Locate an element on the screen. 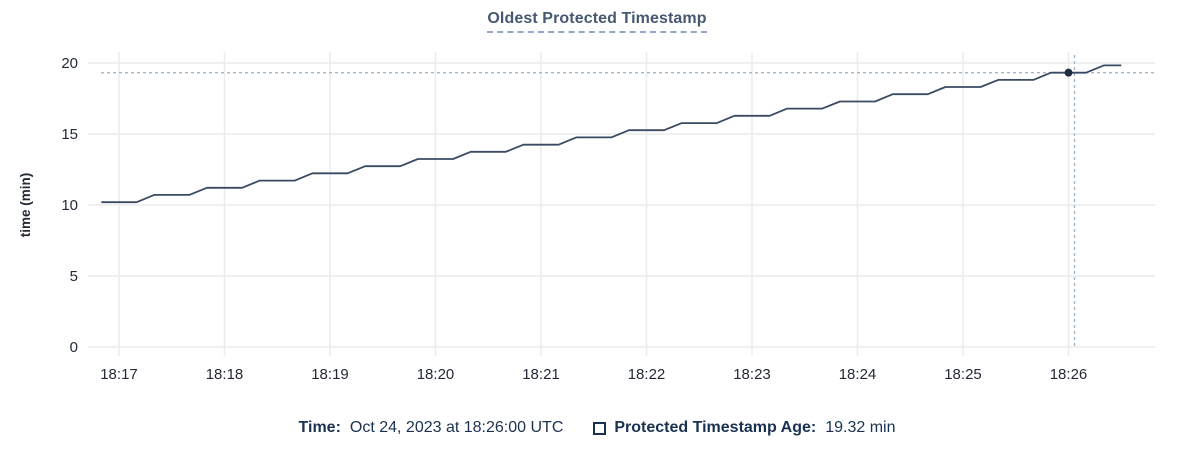 The image size is (1194, 466). time-value: Oct 24, 2023 at 18:26:00 UTC is located at coordinates (456, 427).